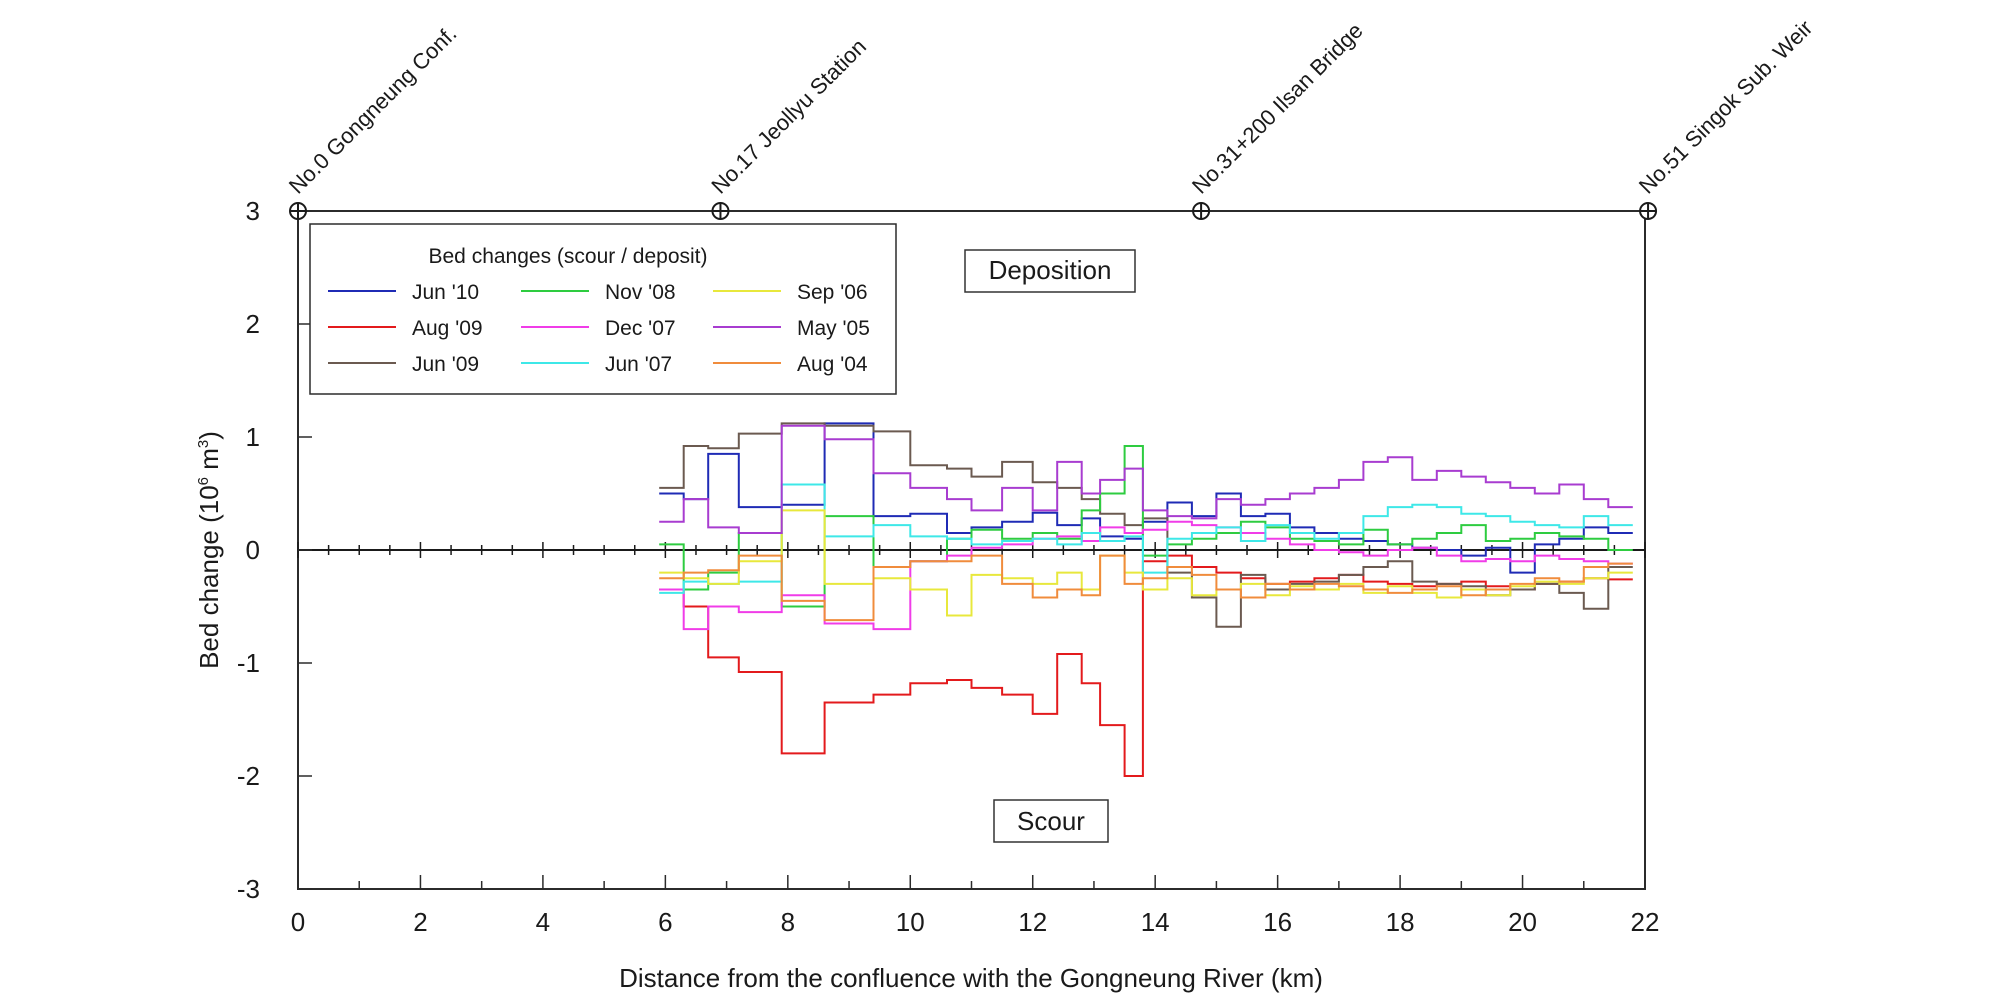 This screenshot has width=2008, height=1005. I want to click on legend-label: Nov '08, so click(640, 292).